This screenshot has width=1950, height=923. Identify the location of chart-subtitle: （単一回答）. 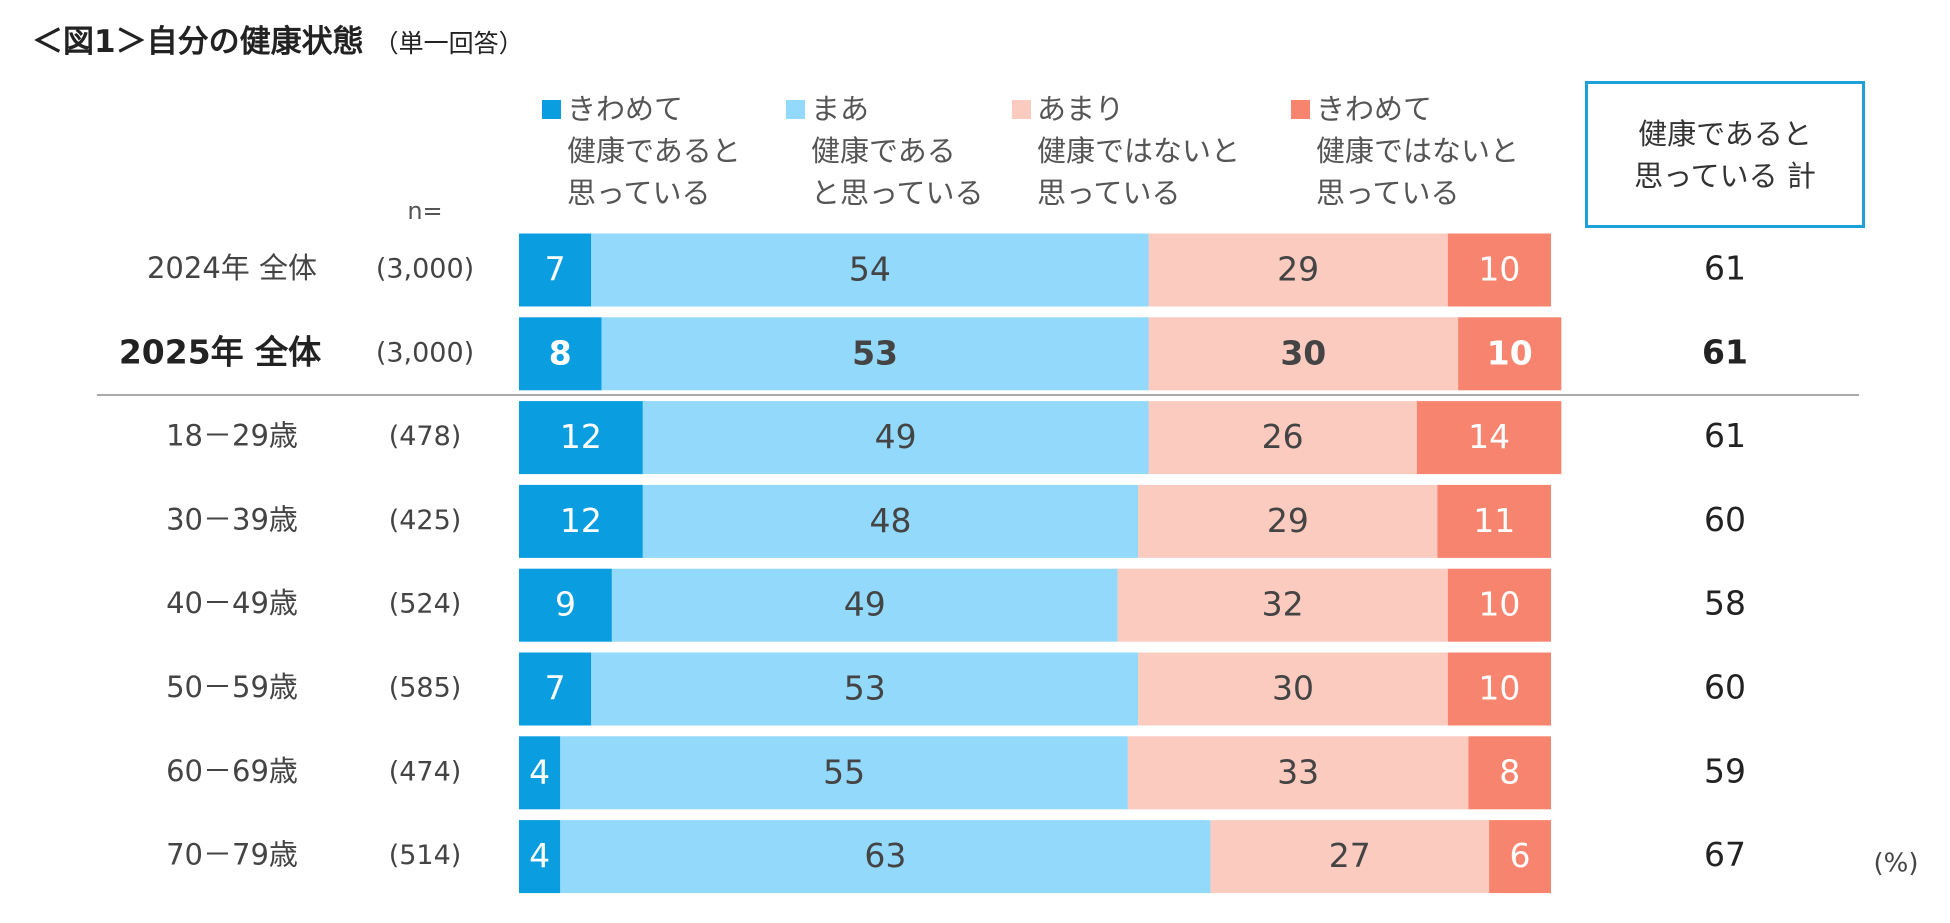
(448, 43).